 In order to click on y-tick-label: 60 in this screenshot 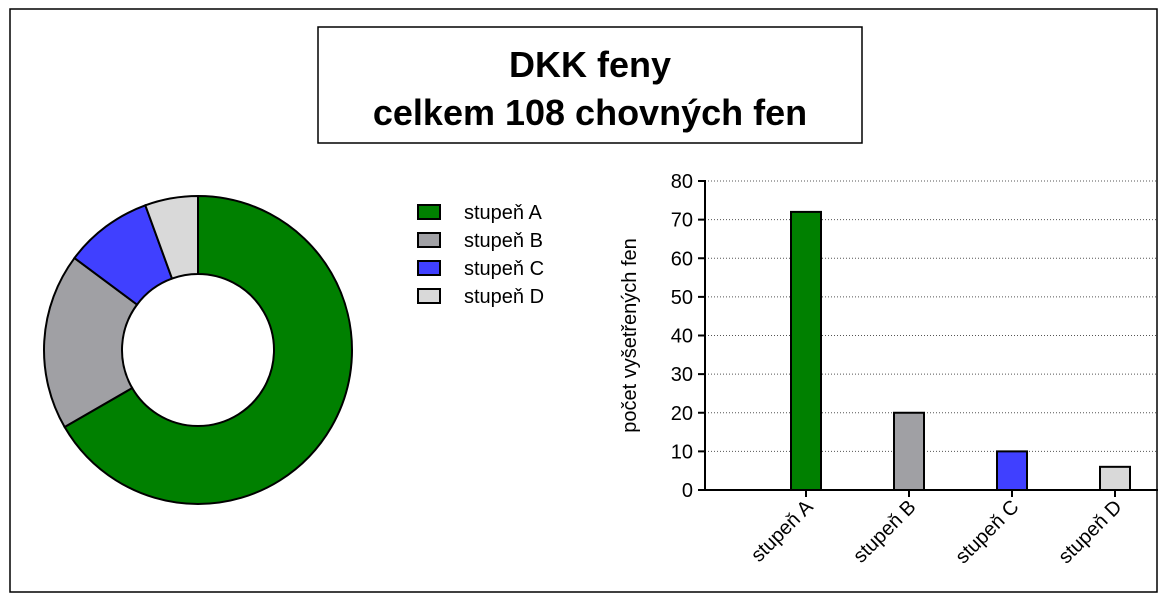, I will do `click(682, 259)`.